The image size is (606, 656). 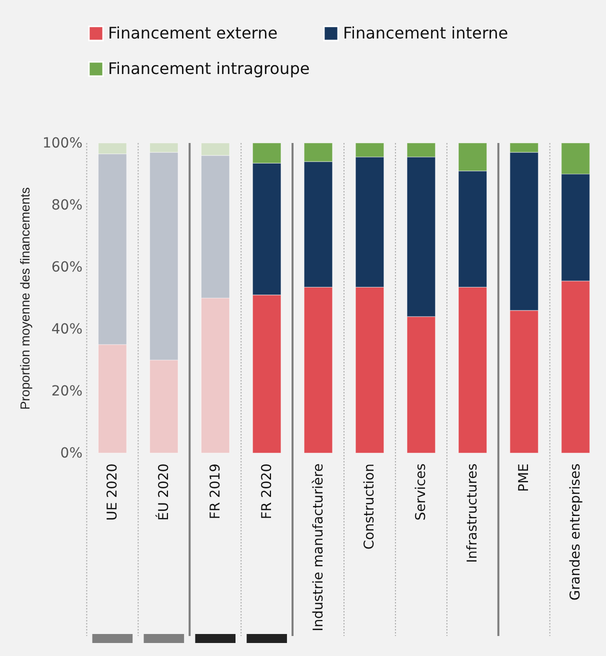 I want to click on legend-label: Financement intragroupe, so click(x=209, y=68).